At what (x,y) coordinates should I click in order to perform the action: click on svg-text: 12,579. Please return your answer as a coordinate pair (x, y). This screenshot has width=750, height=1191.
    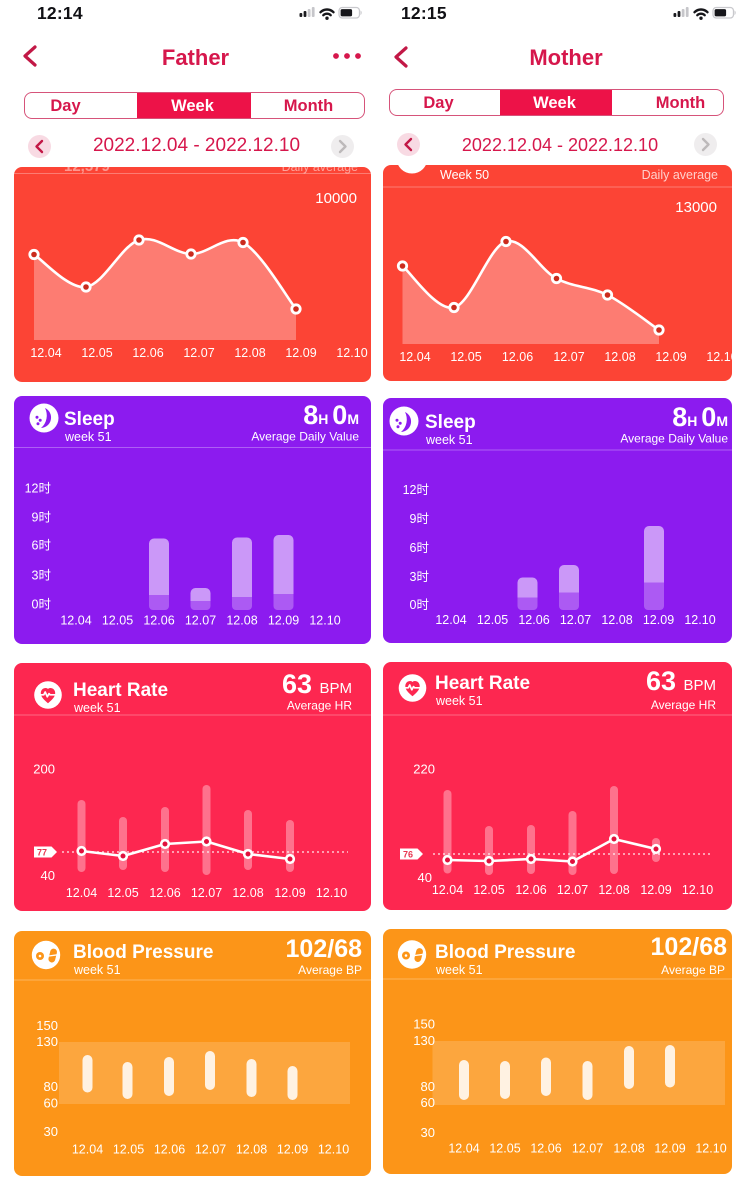
    Looking at the image, I should click on (87, 171).